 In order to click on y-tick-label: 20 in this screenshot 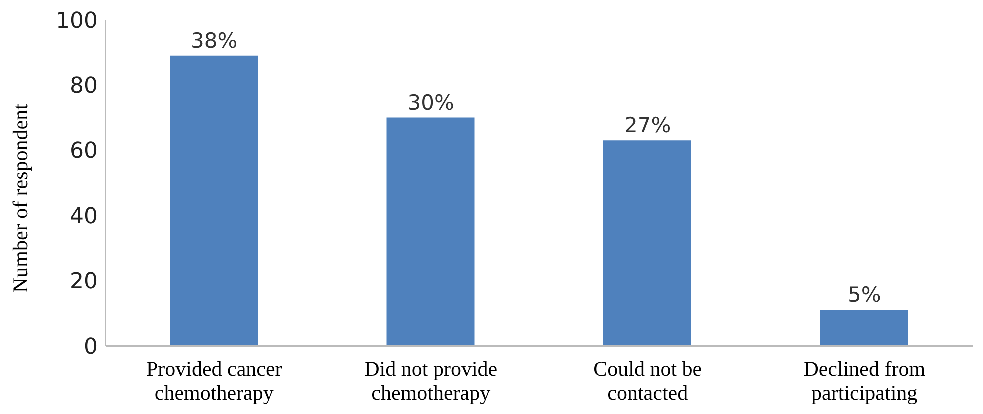, I will do `click(84, 282)`.